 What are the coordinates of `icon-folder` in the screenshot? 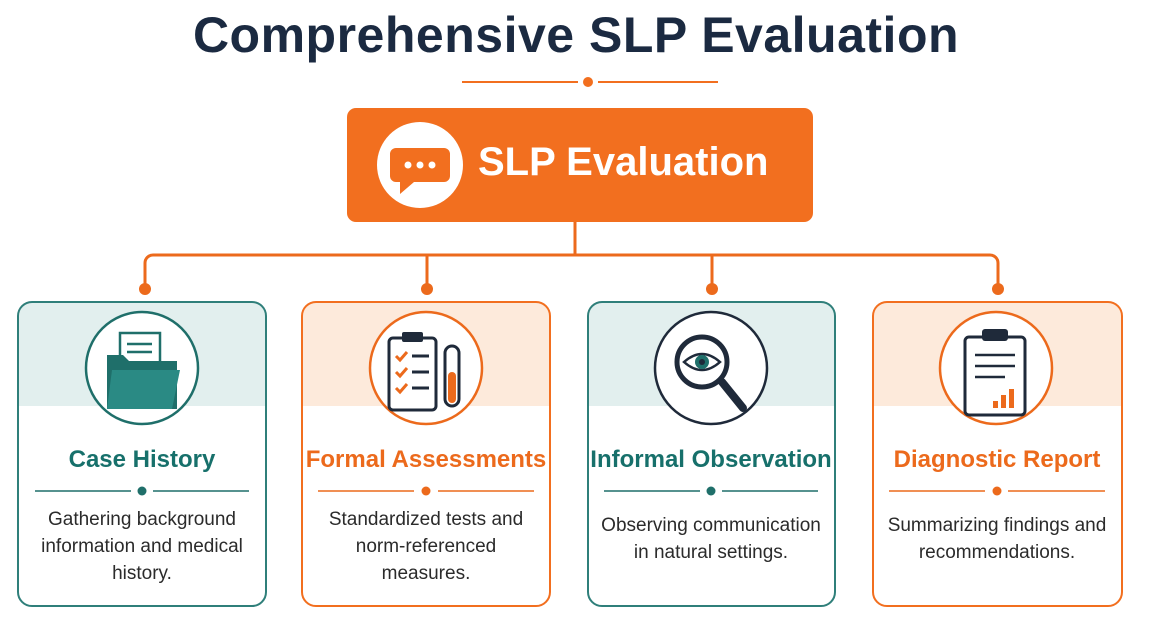 It's located at (142, 368).